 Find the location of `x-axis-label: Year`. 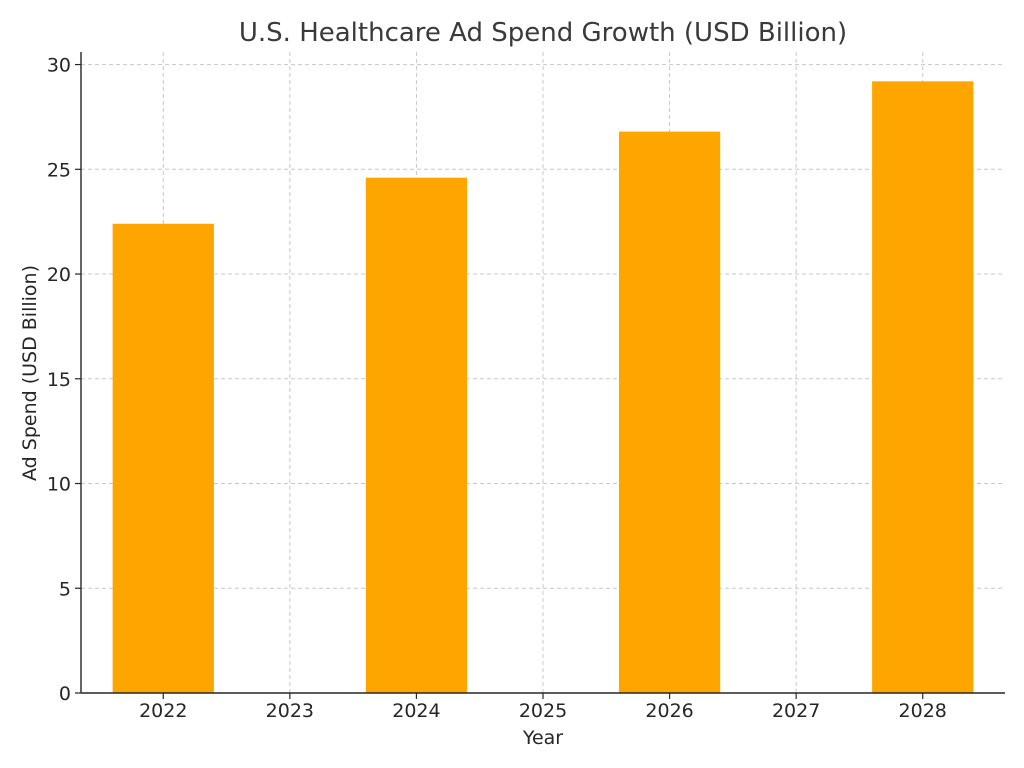

x-axis-label: Year is located at coordinates (542, 738).